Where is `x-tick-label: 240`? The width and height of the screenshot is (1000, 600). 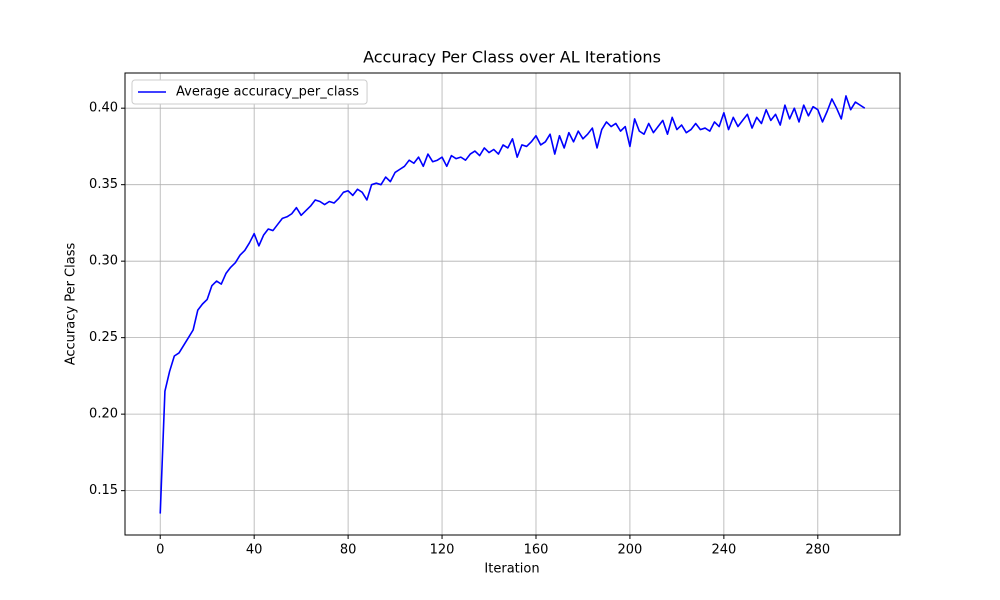
x-tick-label: 240 is located at coordinates (723, 550).